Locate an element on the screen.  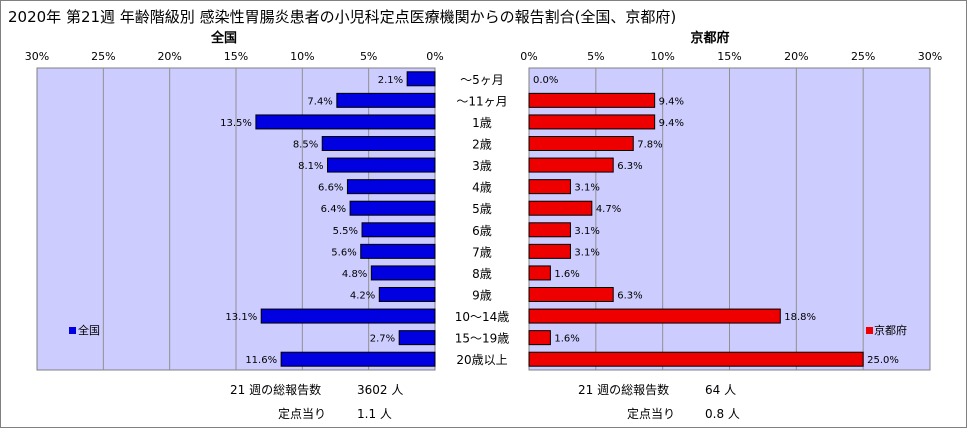
value-label-kyoto: 4.7% is located at coordinates (608, 209).